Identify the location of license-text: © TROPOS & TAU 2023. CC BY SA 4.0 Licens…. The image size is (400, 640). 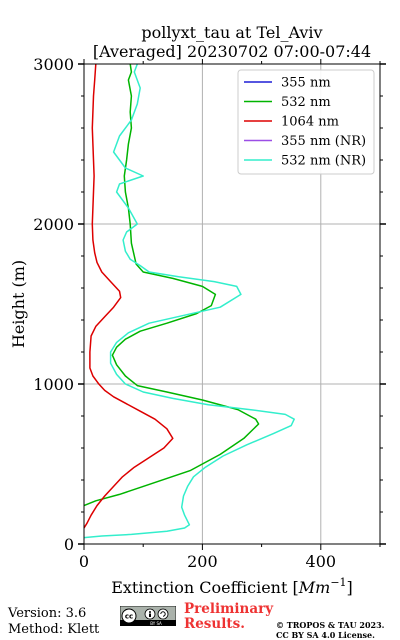
(330, 630).